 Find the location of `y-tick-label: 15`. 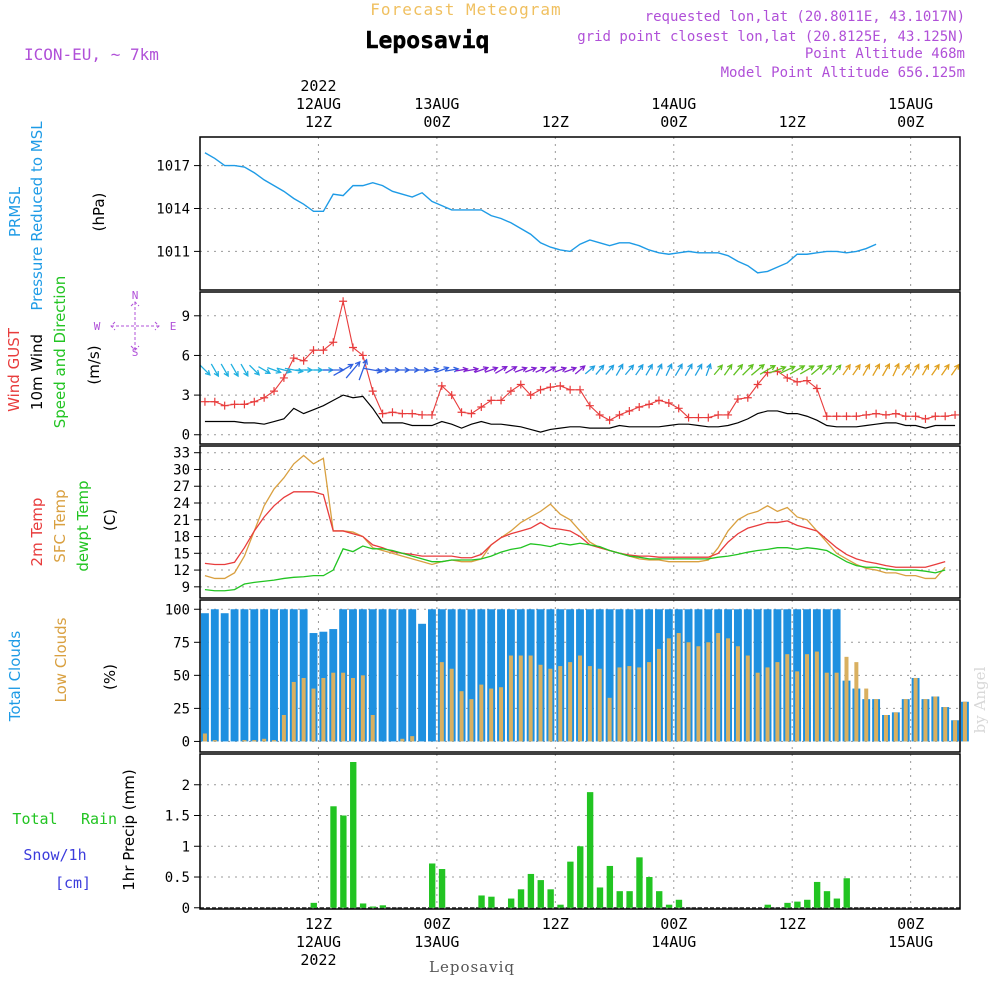

y-tick-label: 15 is located at coordinates (181, 554).